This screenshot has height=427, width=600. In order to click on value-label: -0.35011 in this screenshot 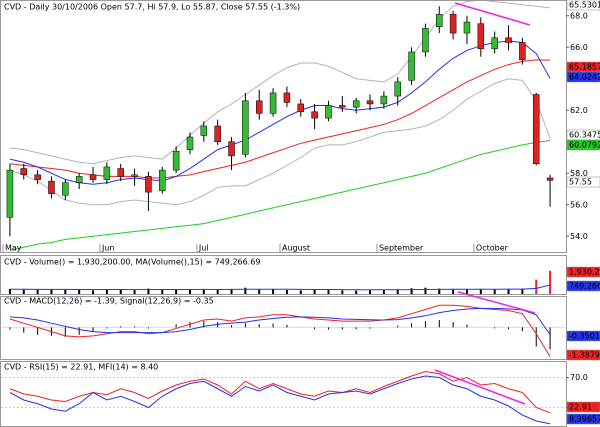, I will do `click(584, 336)`.